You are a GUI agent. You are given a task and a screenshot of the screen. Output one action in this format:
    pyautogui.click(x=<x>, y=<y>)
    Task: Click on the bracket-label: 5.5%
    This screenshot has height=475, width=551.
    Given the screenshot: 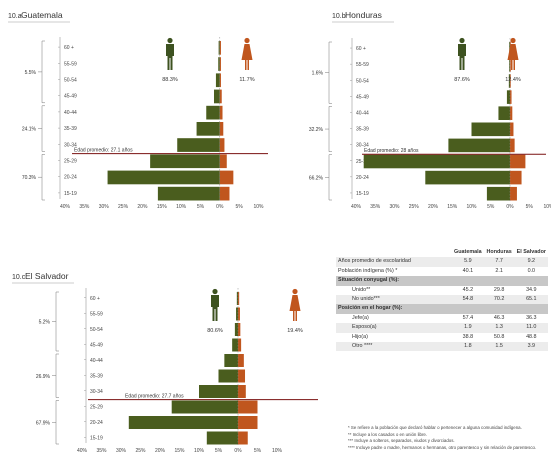 What is the action you would take?
    pyautogui.click(x=31, y=73)
    